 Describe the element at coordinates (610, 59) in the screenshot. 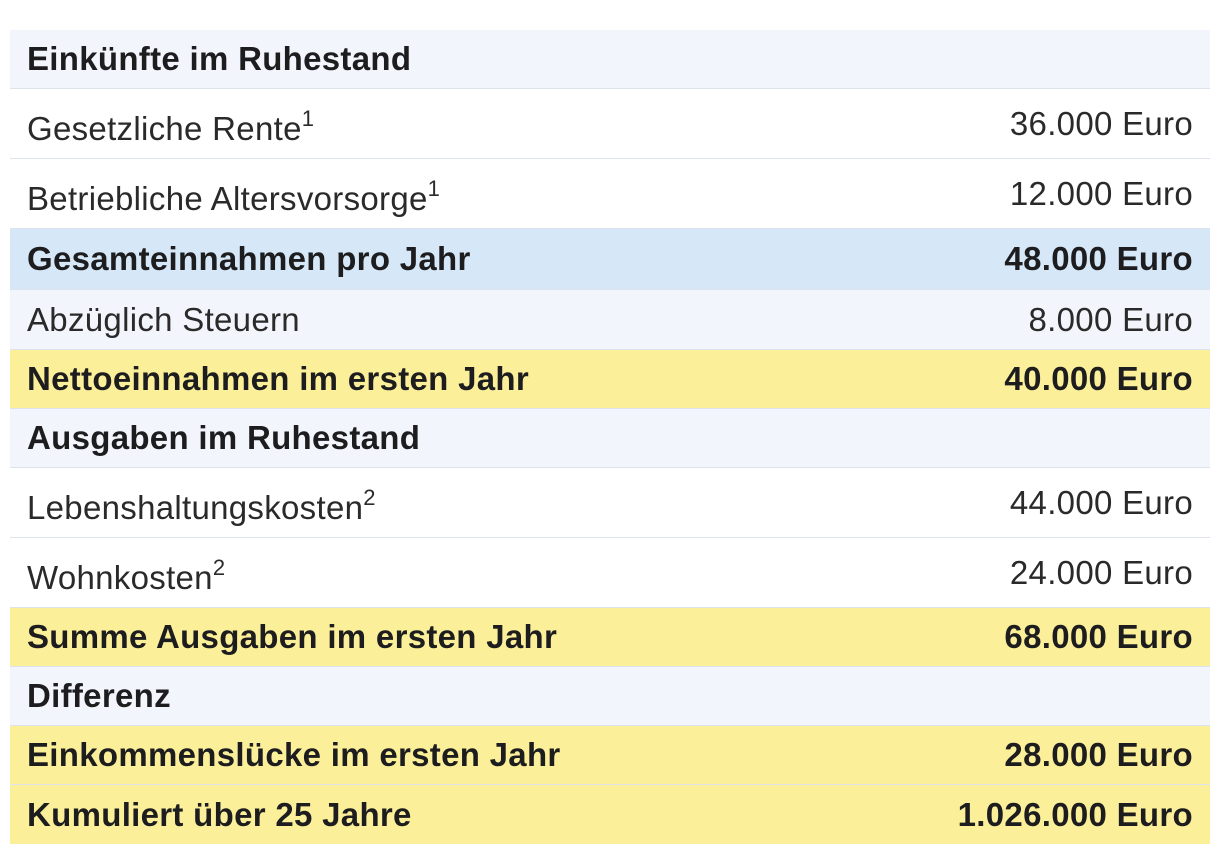

I see `income-section-header: Einkünfte im Ruhestand` at that location.